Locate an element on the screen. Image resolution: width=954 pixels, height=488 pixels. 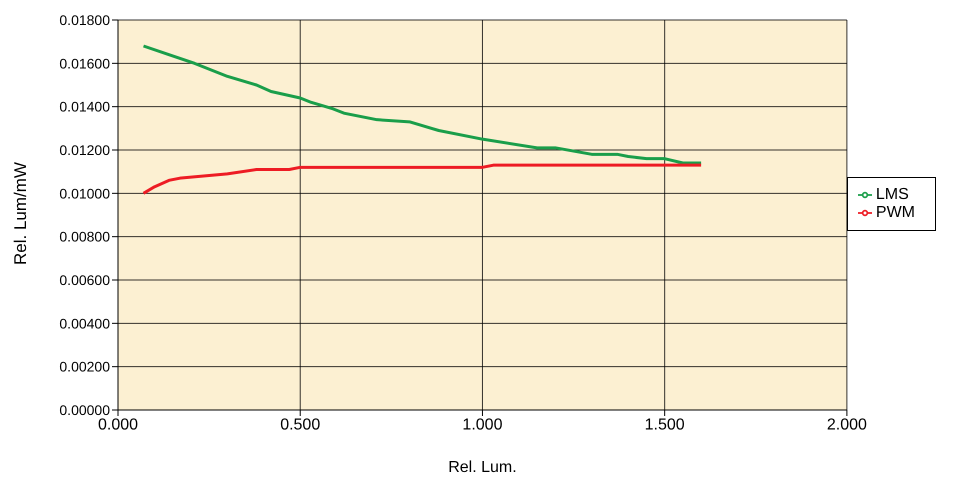
y-tick-label: 0.00000 is located at coordinates (84, 410).